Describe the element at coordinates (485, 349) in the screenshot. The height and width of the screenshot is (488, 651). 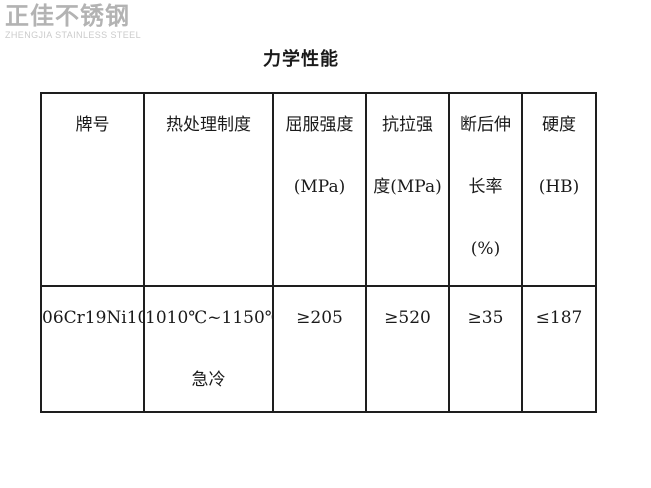
I see `cell-elongation: ≥35` at that location.